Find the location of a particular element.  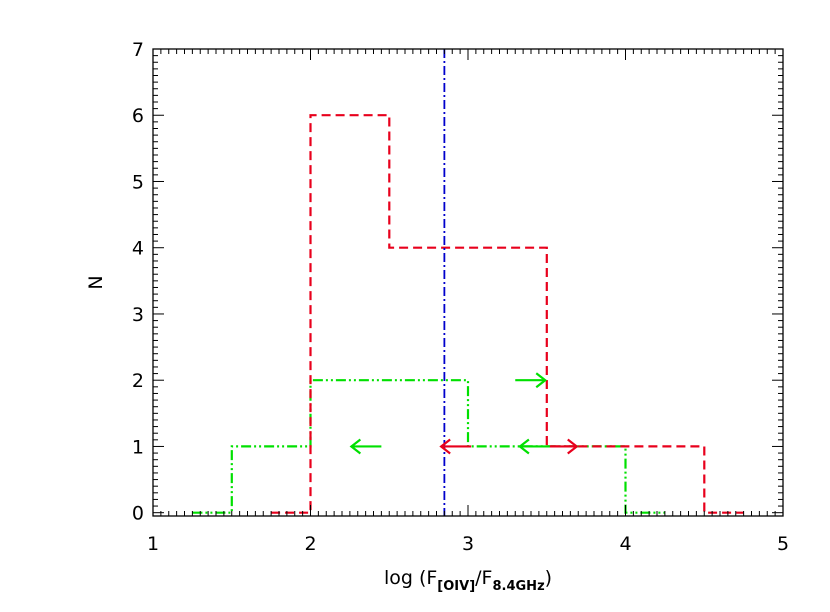

x-tick-label: 2 is located at coordinates (310, 544).